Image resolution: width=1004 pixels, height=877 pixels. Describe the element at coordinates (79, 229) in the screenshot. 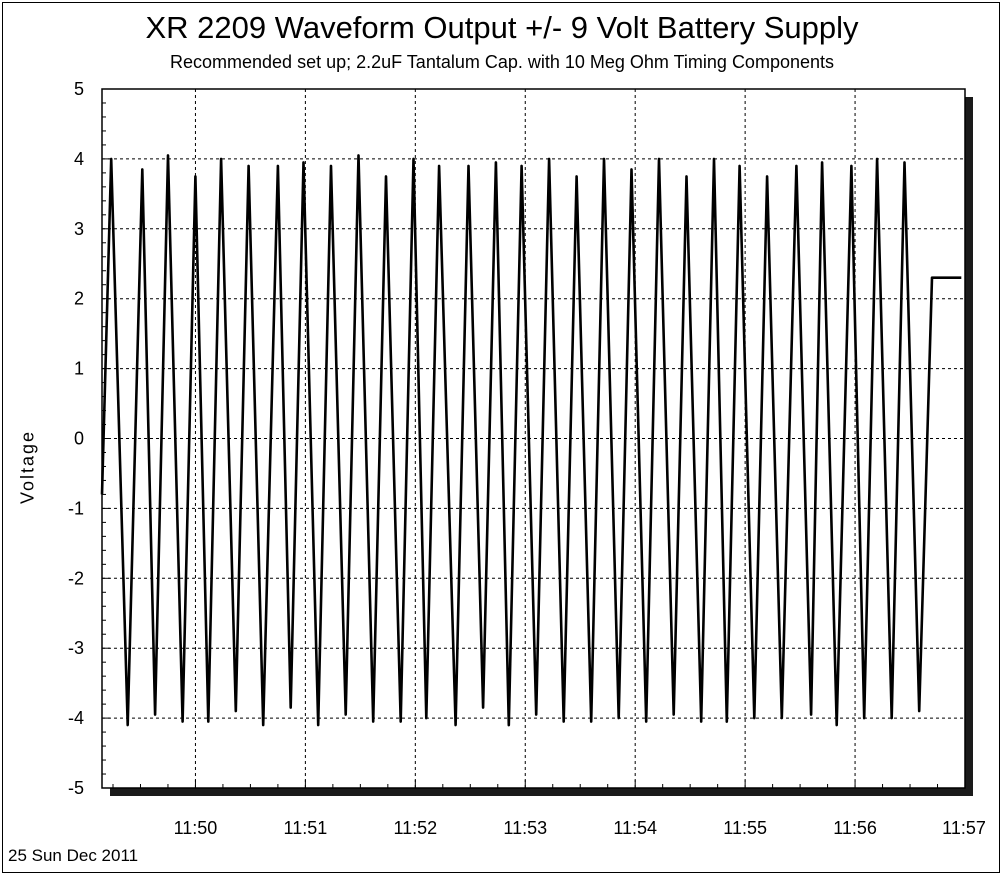

I see `y-tick-label: 3` at that location.